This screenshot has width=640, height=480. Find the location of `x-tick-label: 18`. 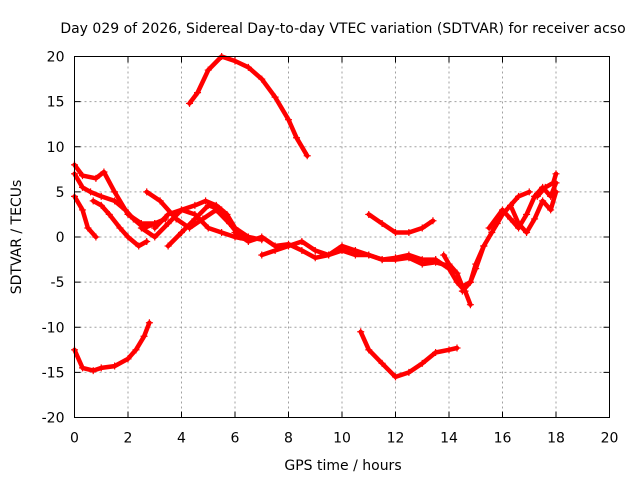

x-tick-label: 18 is located at coordinates (556, 439).